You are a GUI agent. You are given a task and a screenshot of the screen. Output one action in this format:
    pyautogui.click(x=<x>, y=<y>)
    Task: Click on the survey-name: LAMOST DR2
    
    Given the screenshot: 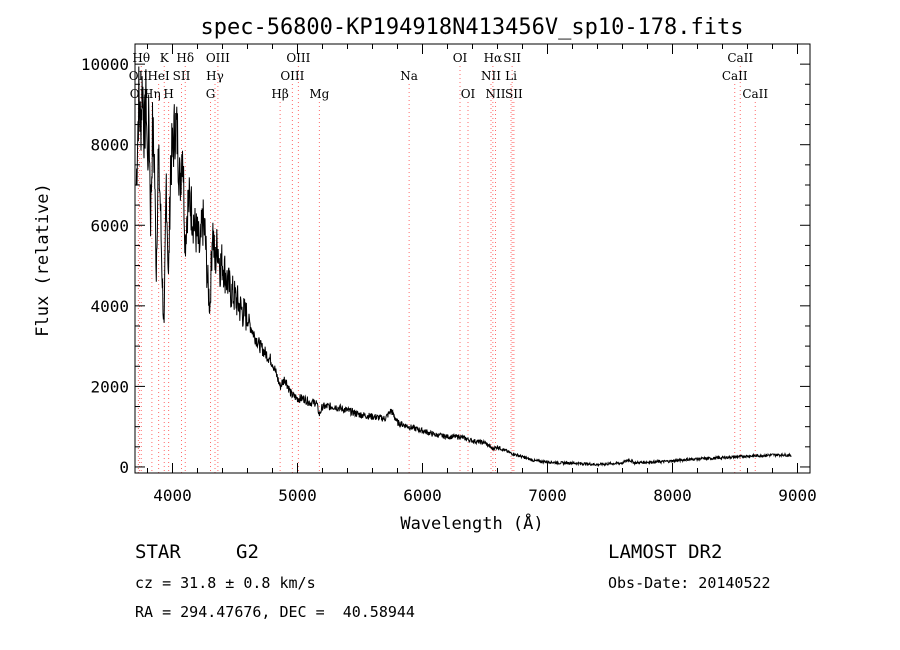 What is the action you would take?
    pyautogui.click(x=665, y=552)
    